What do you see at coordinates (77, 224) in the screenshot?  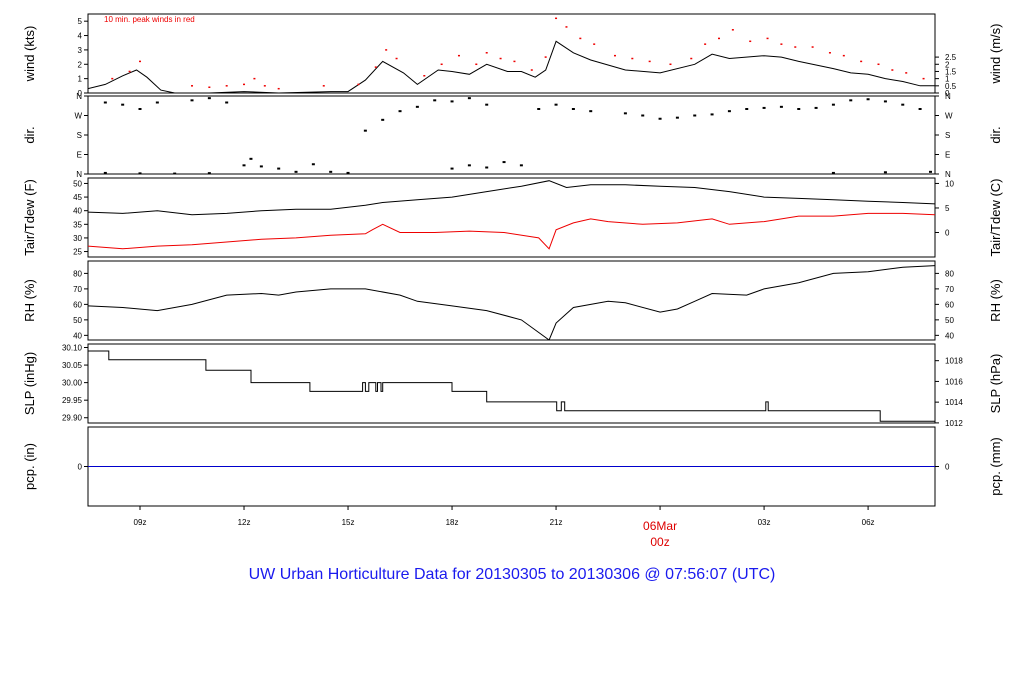 I see `ytick-left-label: 35` at bounding box center [77, 224].